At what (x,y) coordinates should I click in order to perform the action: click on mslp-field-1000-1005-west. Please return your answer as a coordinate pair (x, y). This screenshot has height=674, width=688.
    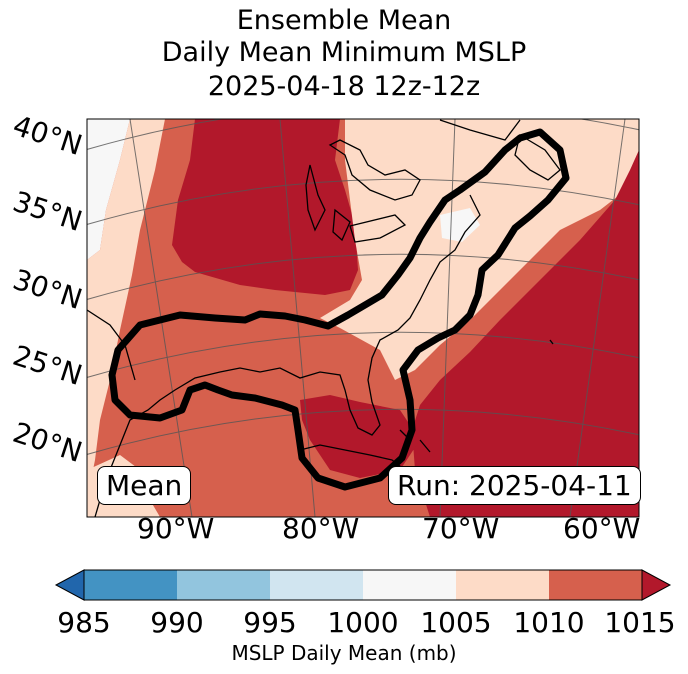
    Looking at the image, I should click on (108, 189).